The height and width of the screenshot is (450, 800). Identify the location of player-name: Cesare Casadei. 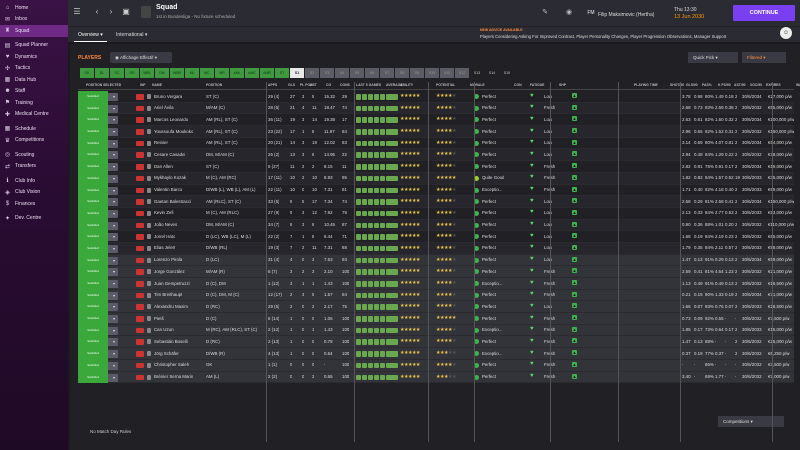
(170, 154).